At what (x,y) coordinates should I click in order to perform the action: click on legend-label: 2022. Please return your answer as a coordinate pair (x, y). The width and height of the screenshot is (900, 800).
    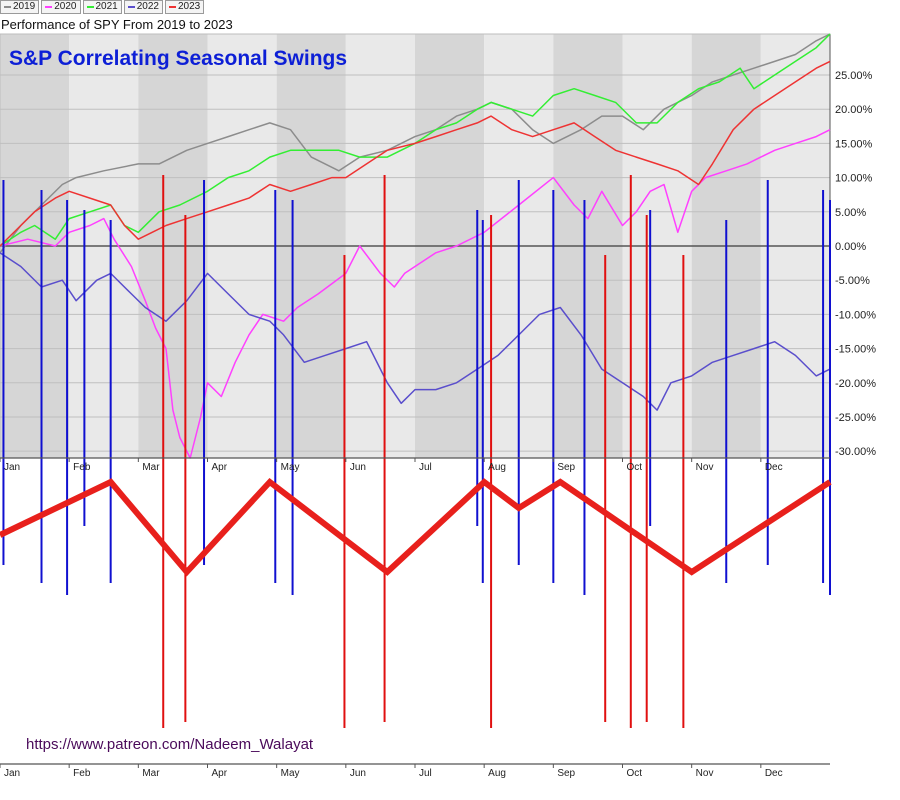
    Looking at the image, I should click on (147, 6).